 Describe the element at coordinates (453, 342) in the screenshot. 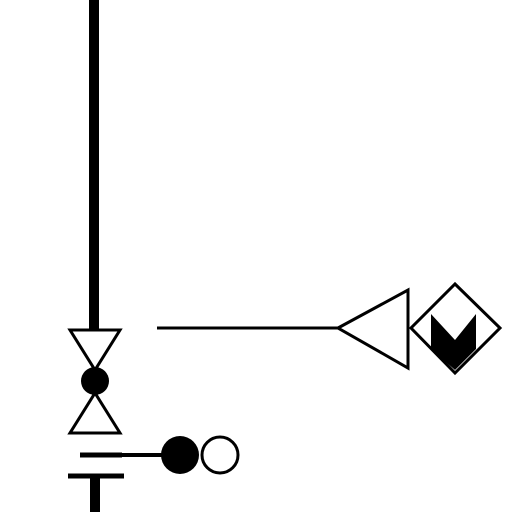

I see `indicator-notch-fill` at that location.